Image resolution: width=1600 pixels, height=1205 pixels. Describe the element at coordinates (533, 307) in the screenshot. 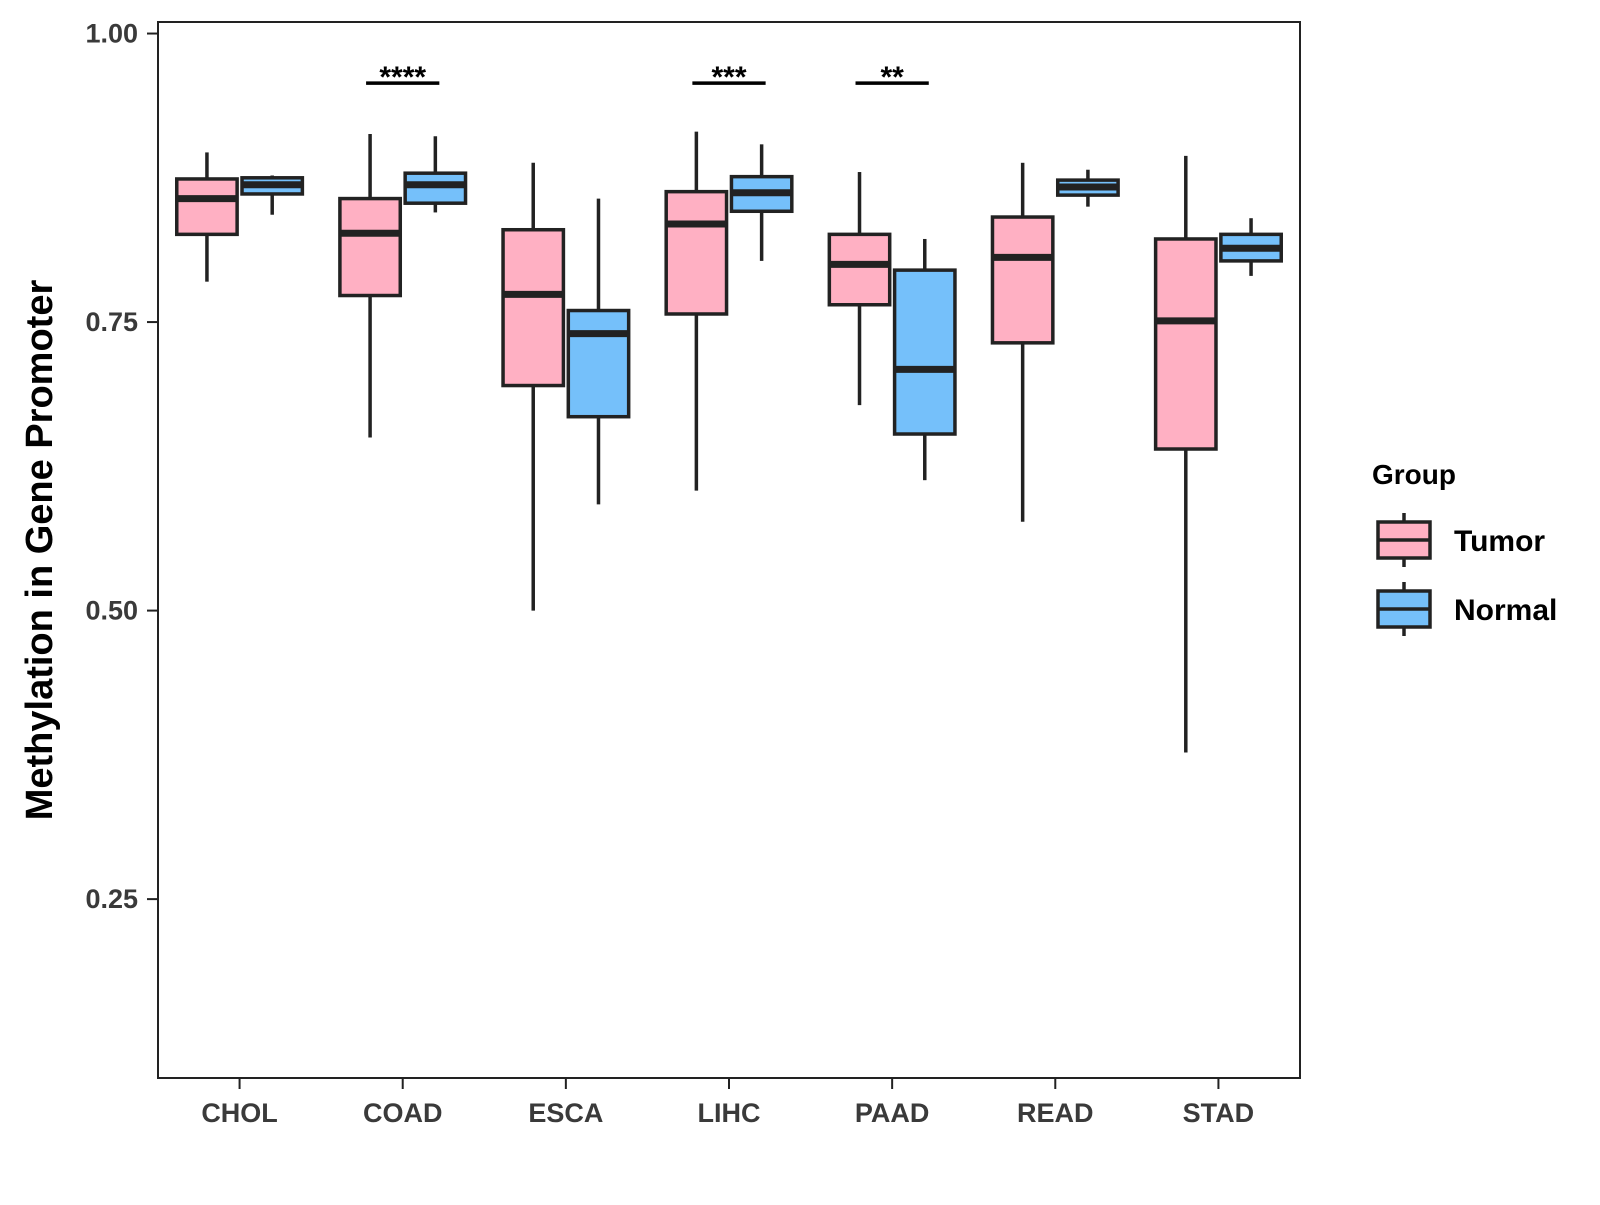

I see `box-body-esca-tumor` at that location.